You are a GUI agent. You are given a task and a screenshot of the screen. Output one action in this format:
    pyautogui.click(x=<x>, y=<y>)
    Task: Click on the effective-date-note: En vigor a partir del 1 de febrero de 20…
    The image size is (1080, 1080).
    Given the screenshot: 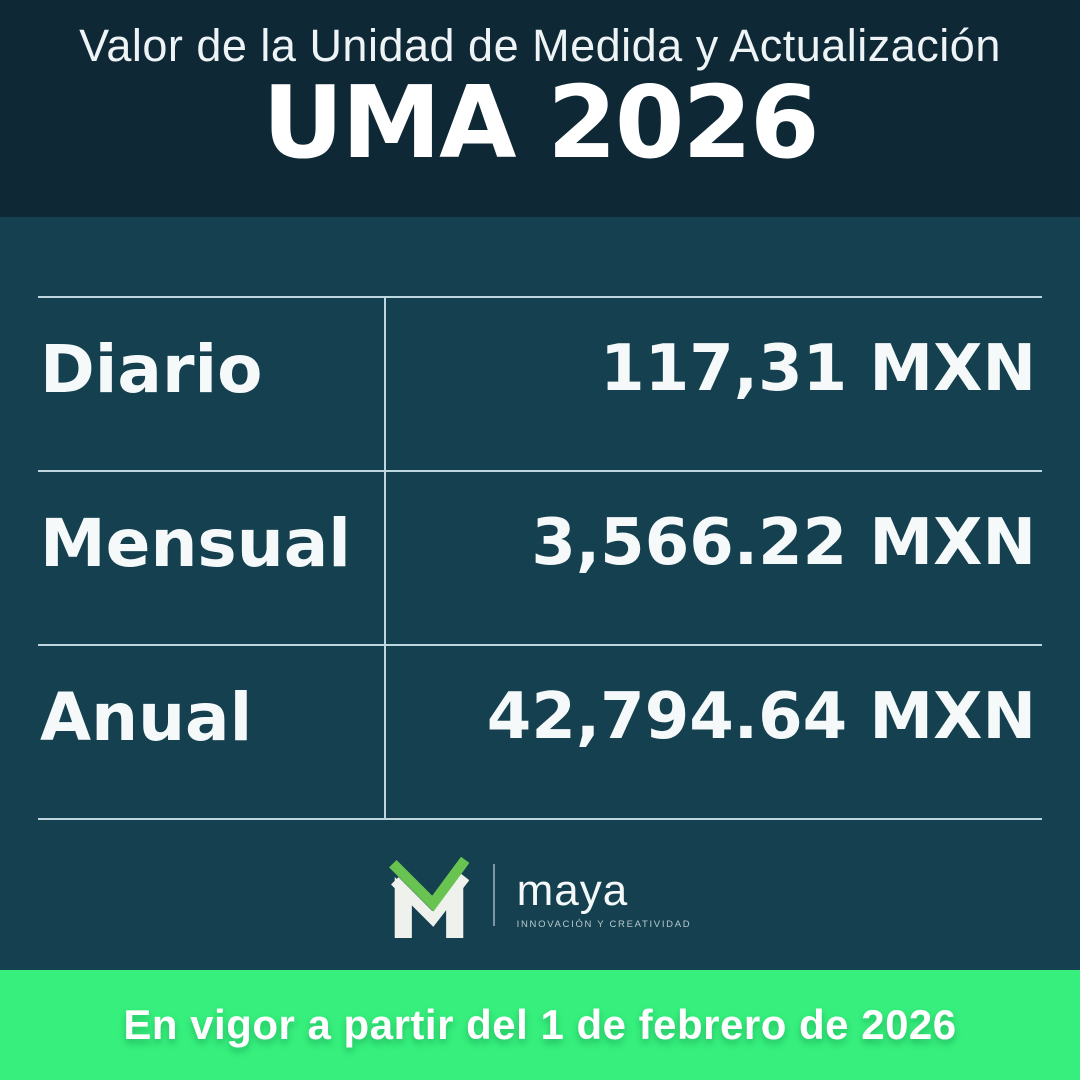 What is the action you would take?
    pyautogui.click(x=540, y=1024)
    